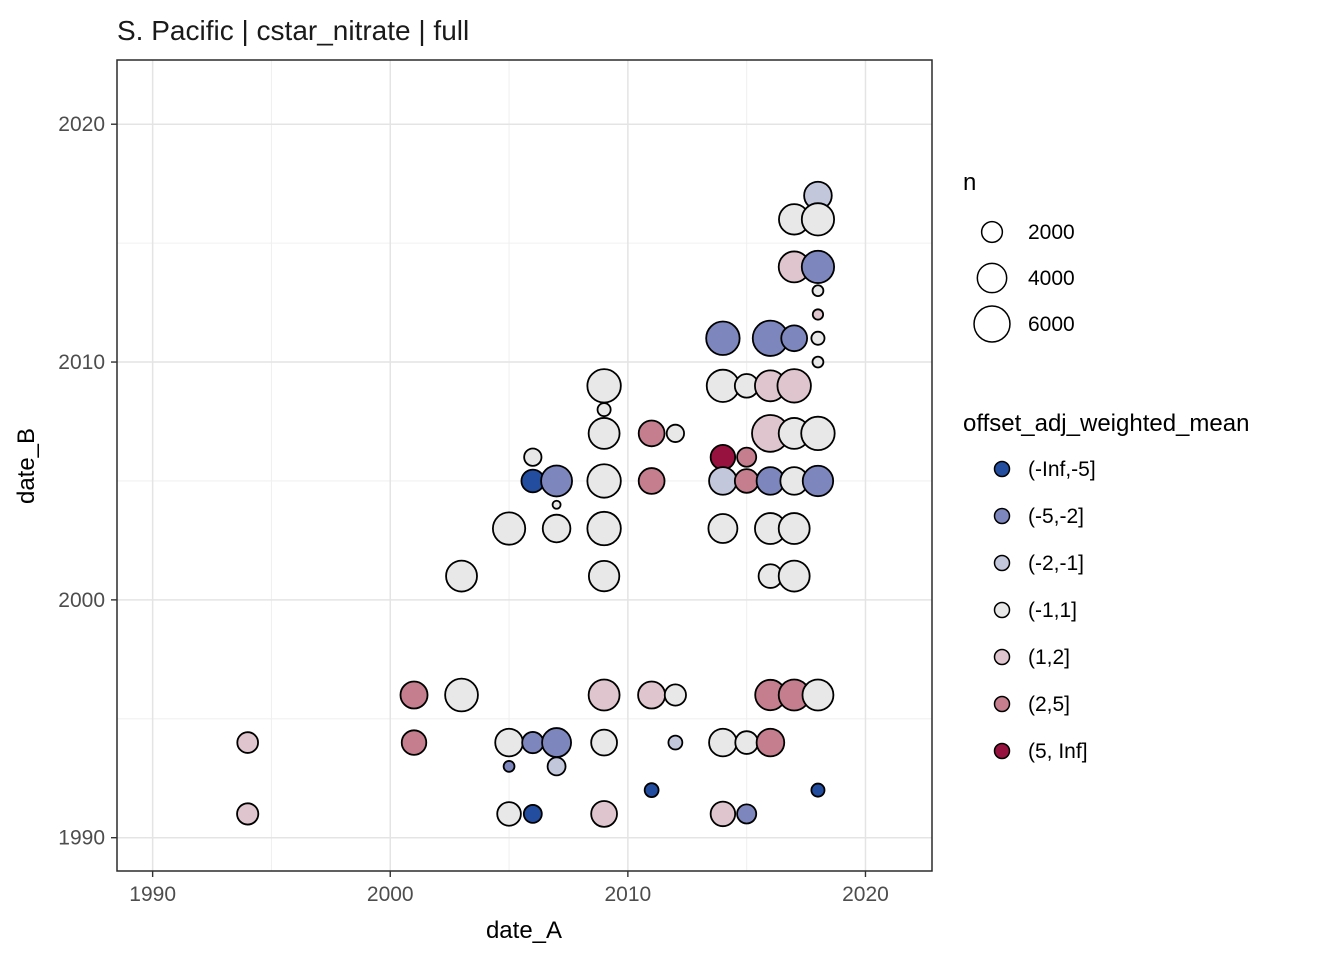 The width and height of the screenshot is (1344, 960). What do you see at coordinates (81, 600) in the screenshot?
I see `y-tick-label: 2000` at bounding box center [81, 600].